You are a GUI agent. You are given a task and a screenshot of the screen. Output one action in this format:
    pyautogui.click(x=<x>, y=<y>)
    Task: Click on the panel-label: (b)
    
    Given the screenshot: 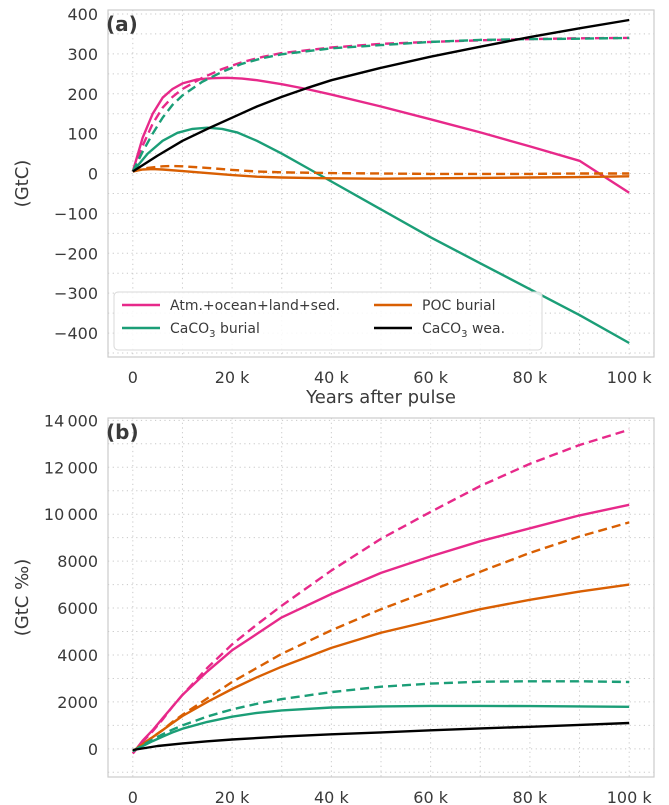 What is the action you would take?
    pyautogui.click(x=122, y=432)
    